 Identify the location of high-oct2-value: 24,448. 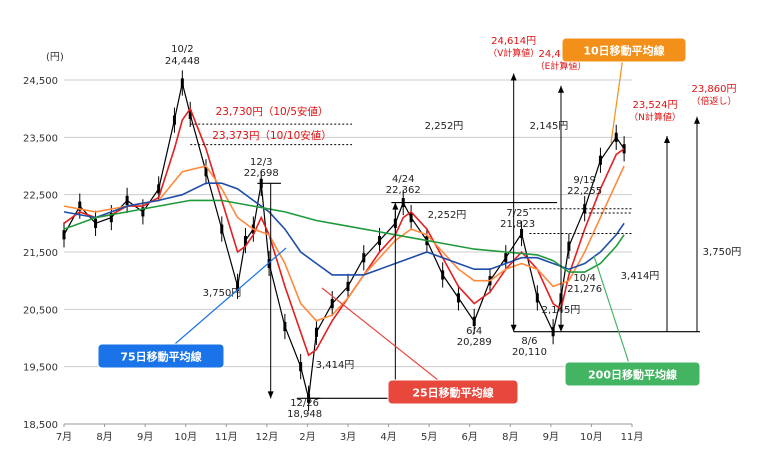
(182, 61).